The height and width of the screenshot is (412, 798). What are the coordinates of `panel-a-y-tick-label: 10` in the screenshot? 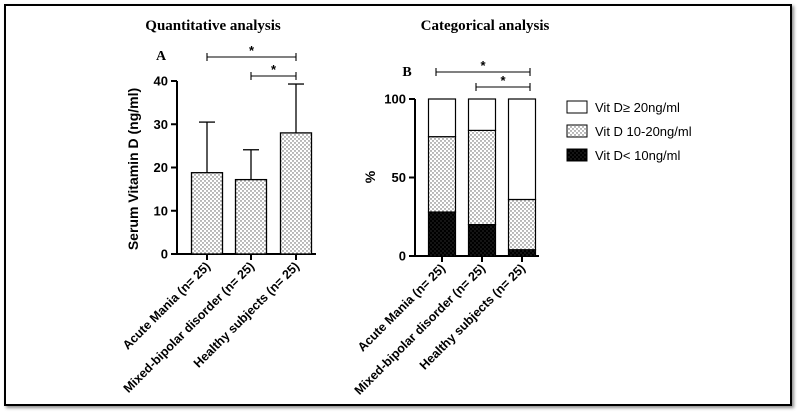 It's located at (161, 210).